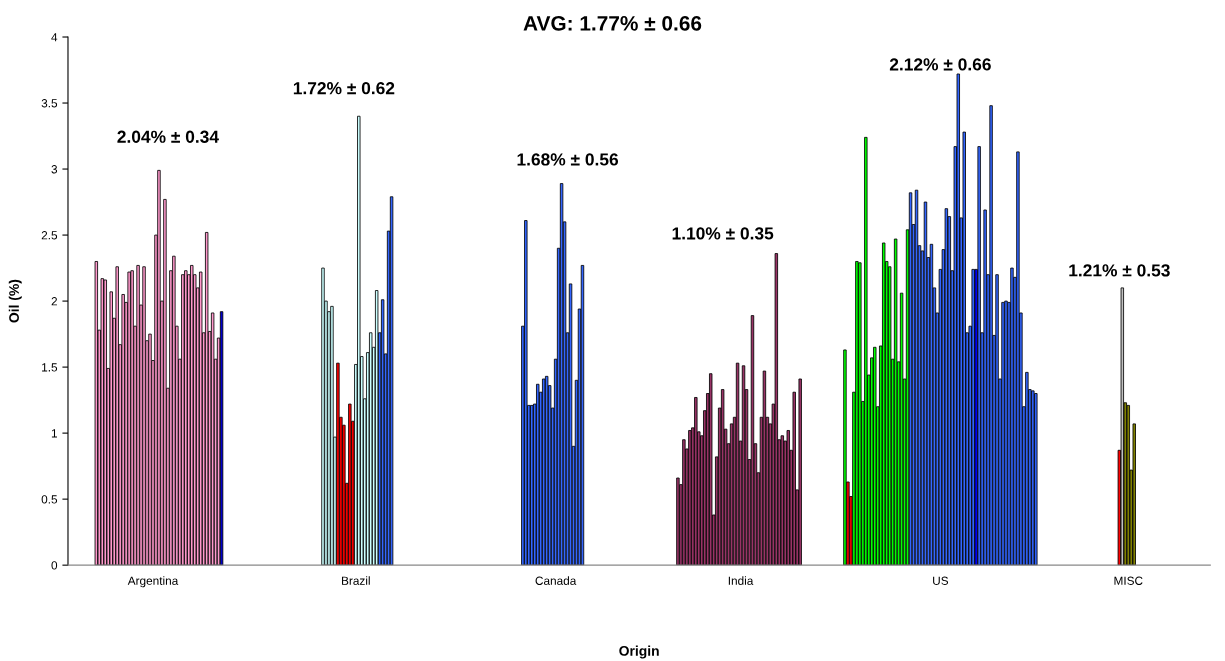 This screenshot has width=1225, height=661. What do you see at coordinates (49, 499) in the screenshot?
I see `y-tick-label: 0.5` at bounding box center [49, 499].